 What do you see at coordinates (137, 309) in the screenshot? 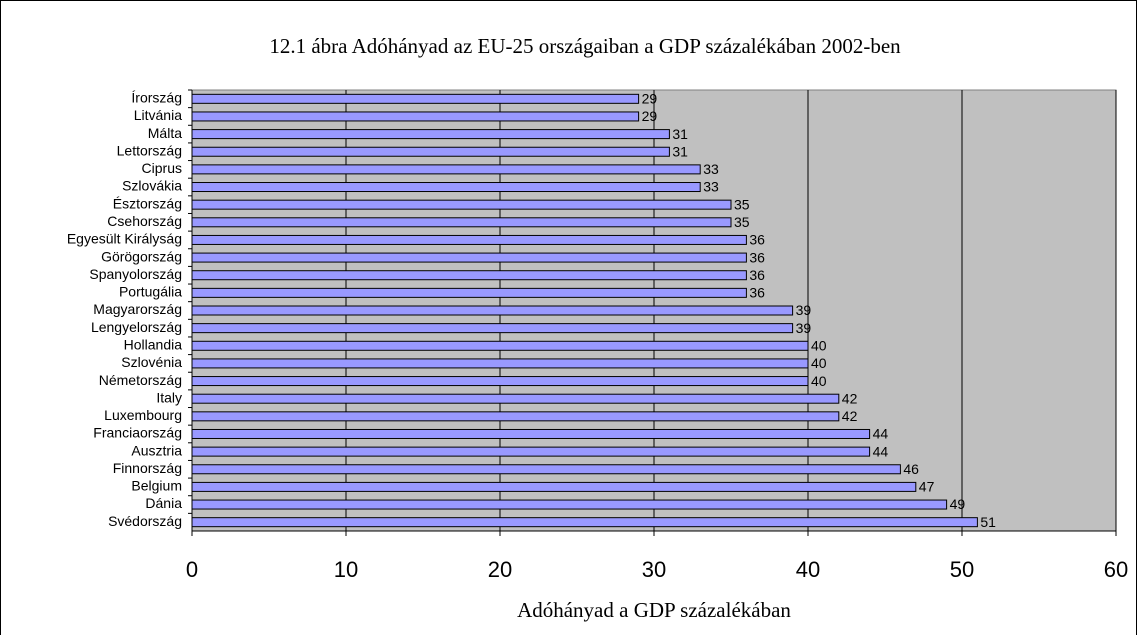
I see `y-tick-label: Magyarország` at bounding box center [137, 309].